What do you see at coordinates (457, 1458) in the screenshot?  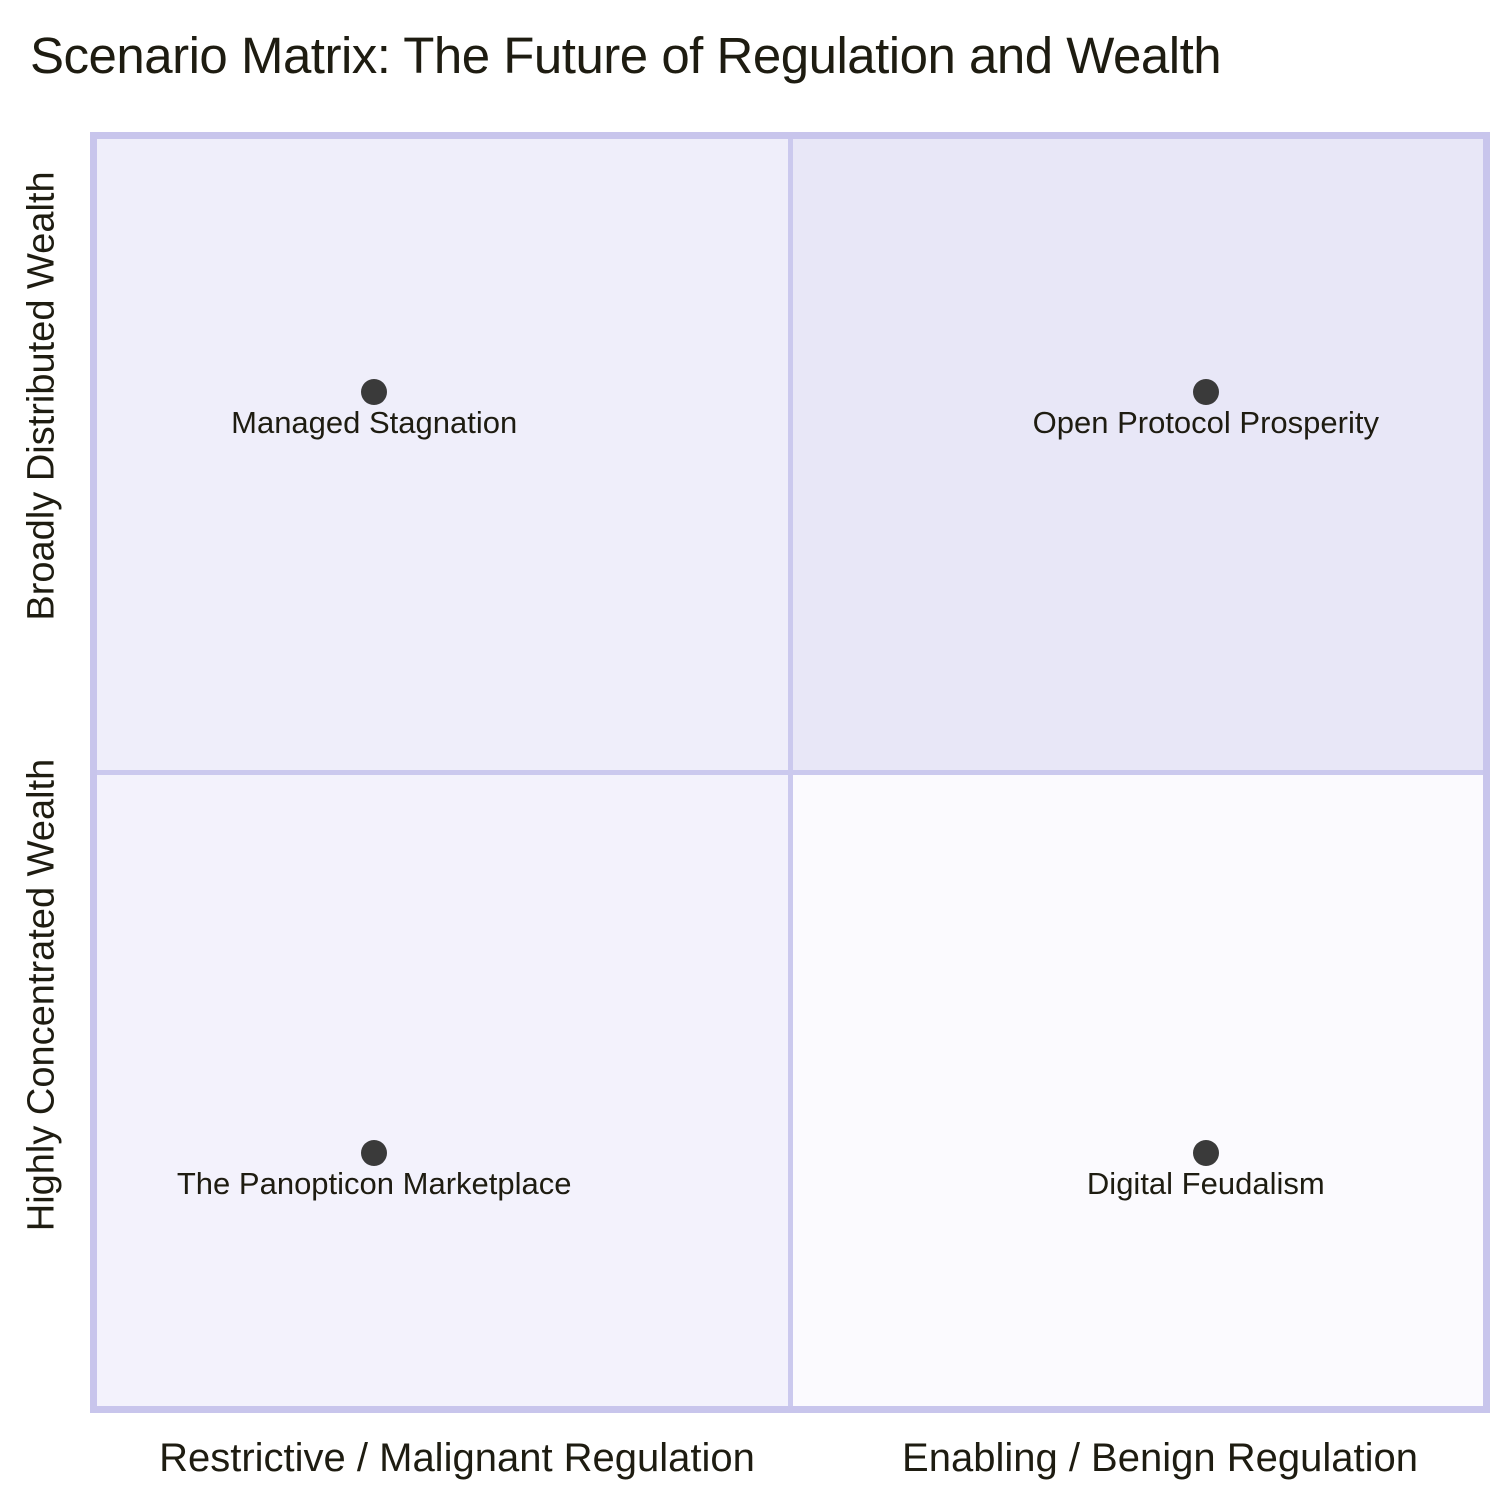 I see `x-axis-label-left: Restrictive / Malignant Regulation` at bounding box center [457, 1458].